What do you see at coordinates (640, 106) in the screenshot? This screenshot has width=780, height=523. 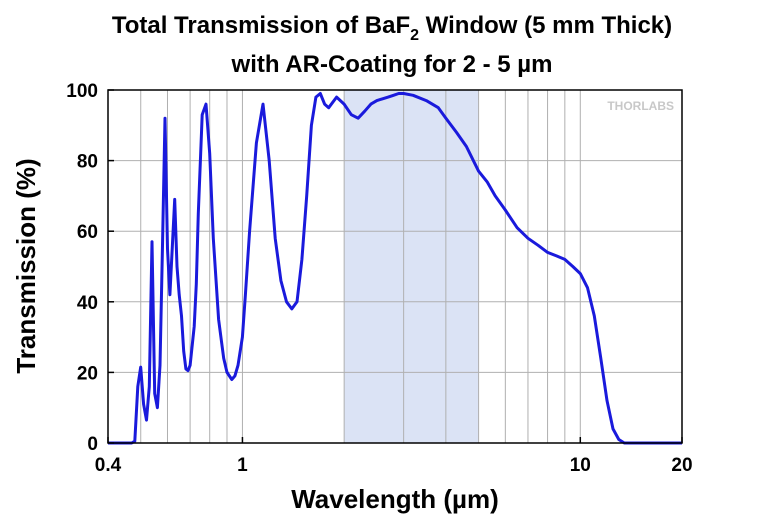 I see `thorlabs-watermark: THORLABS` at bounding box center [640, 106].